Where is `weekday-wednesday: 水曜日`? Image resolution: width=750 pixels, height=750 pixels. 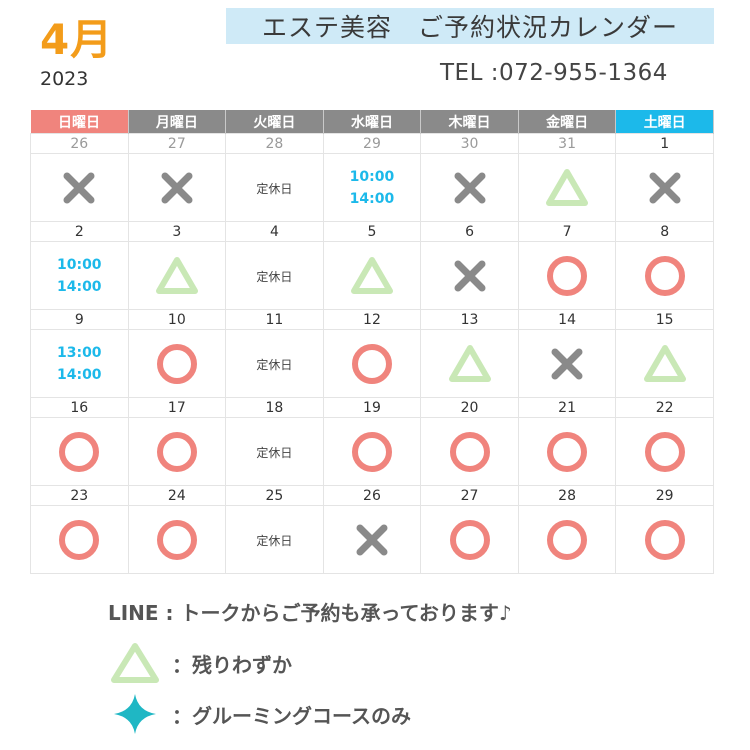
weekday-wednesday: 水曜日 is located at coordinates (372, 122).